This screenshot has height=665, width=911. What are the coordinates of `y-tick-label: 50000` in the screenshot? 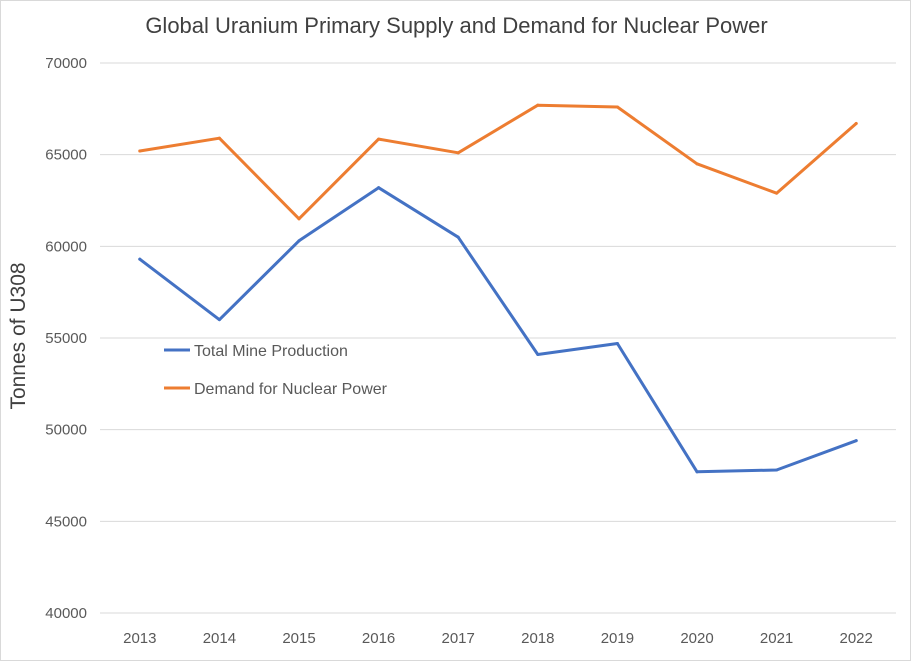 It's located at (66, 430).